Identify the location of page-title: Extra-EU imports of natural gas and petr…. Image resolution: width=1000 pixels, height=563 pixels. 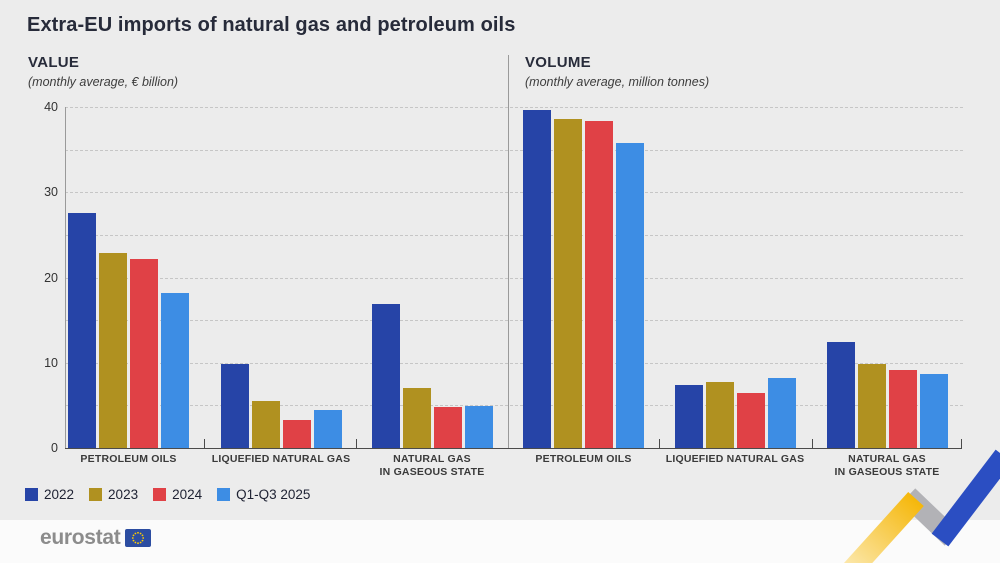
(271, 25).